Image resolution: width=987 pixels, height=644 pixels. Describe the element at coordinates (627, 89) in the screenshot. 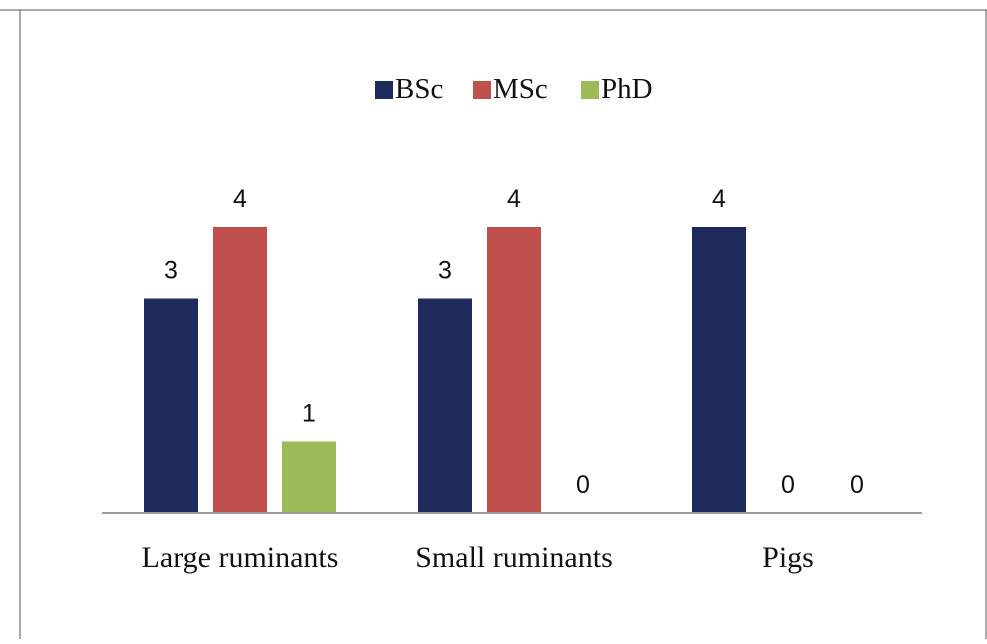

I see `legend-label-phd: PhD` at that location.